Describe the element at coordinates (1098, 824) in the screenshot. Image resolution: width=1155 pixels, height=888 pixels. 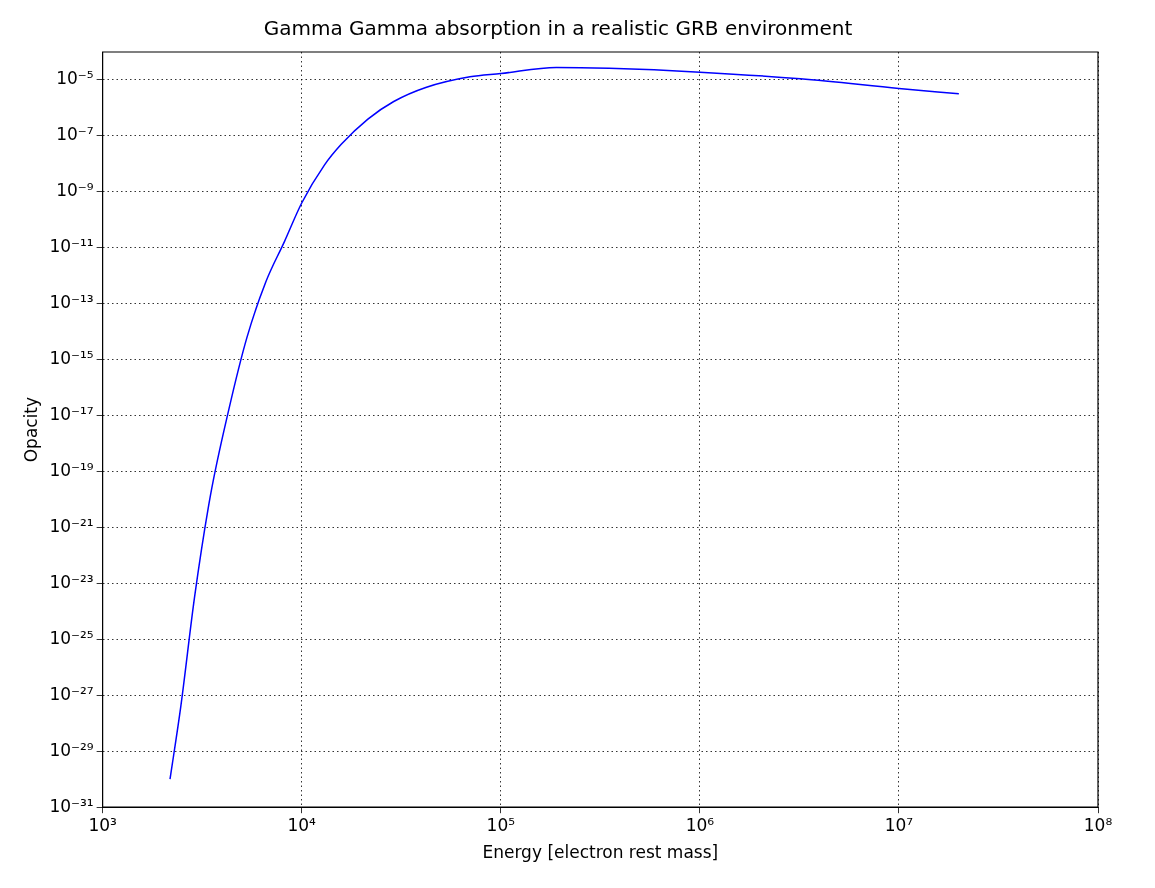
I see `x-tick-label: 10⁸` at that location.